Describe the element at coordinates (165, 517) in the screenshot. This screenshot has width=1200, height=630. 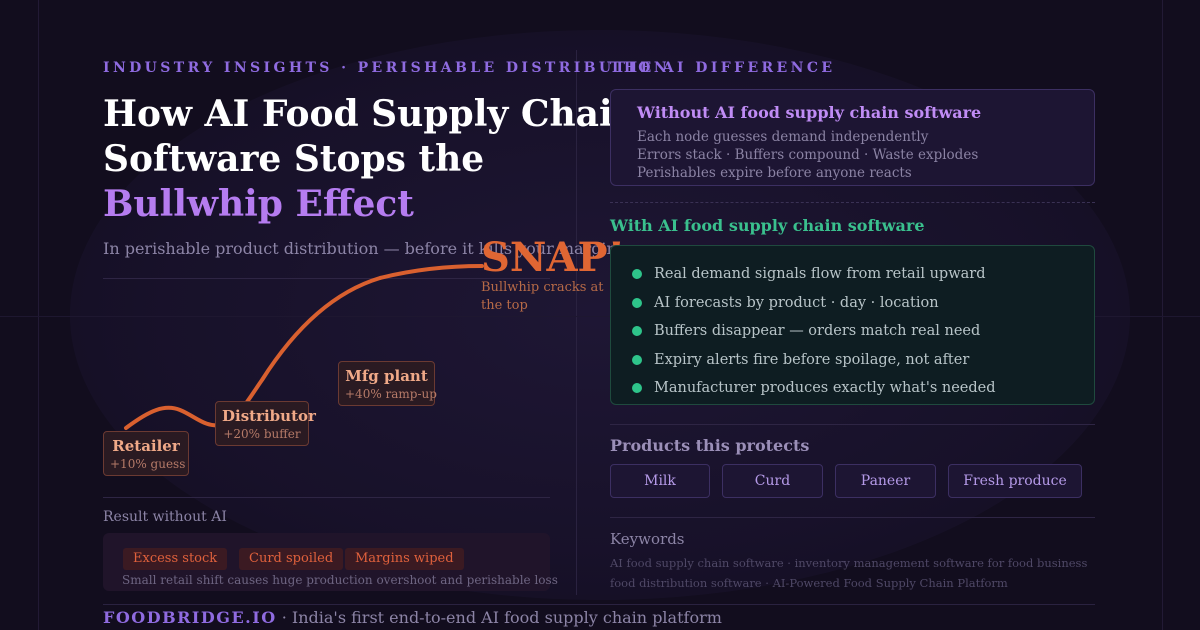
I see `result-label: Result without AI` at that location.